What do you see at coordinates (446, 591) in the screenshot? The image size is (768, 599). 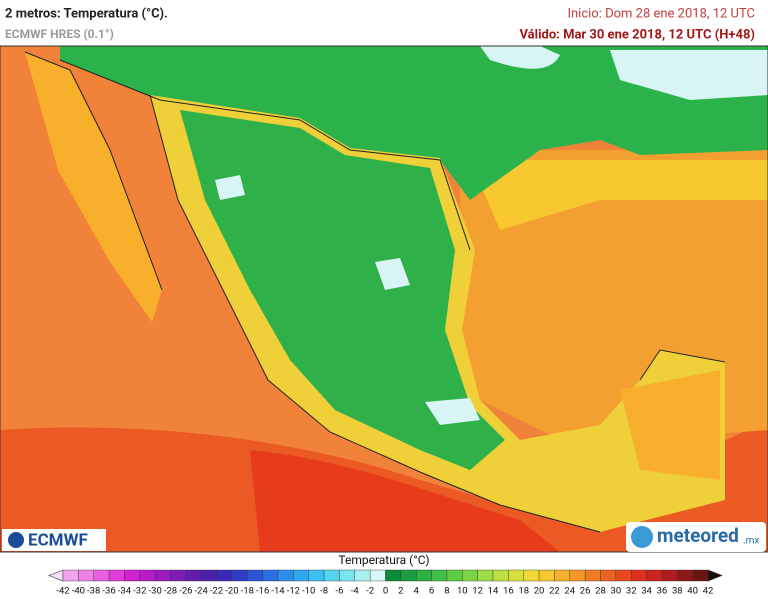 I see `colorbar-tick-label: 8` at bounding box center [446, 591].